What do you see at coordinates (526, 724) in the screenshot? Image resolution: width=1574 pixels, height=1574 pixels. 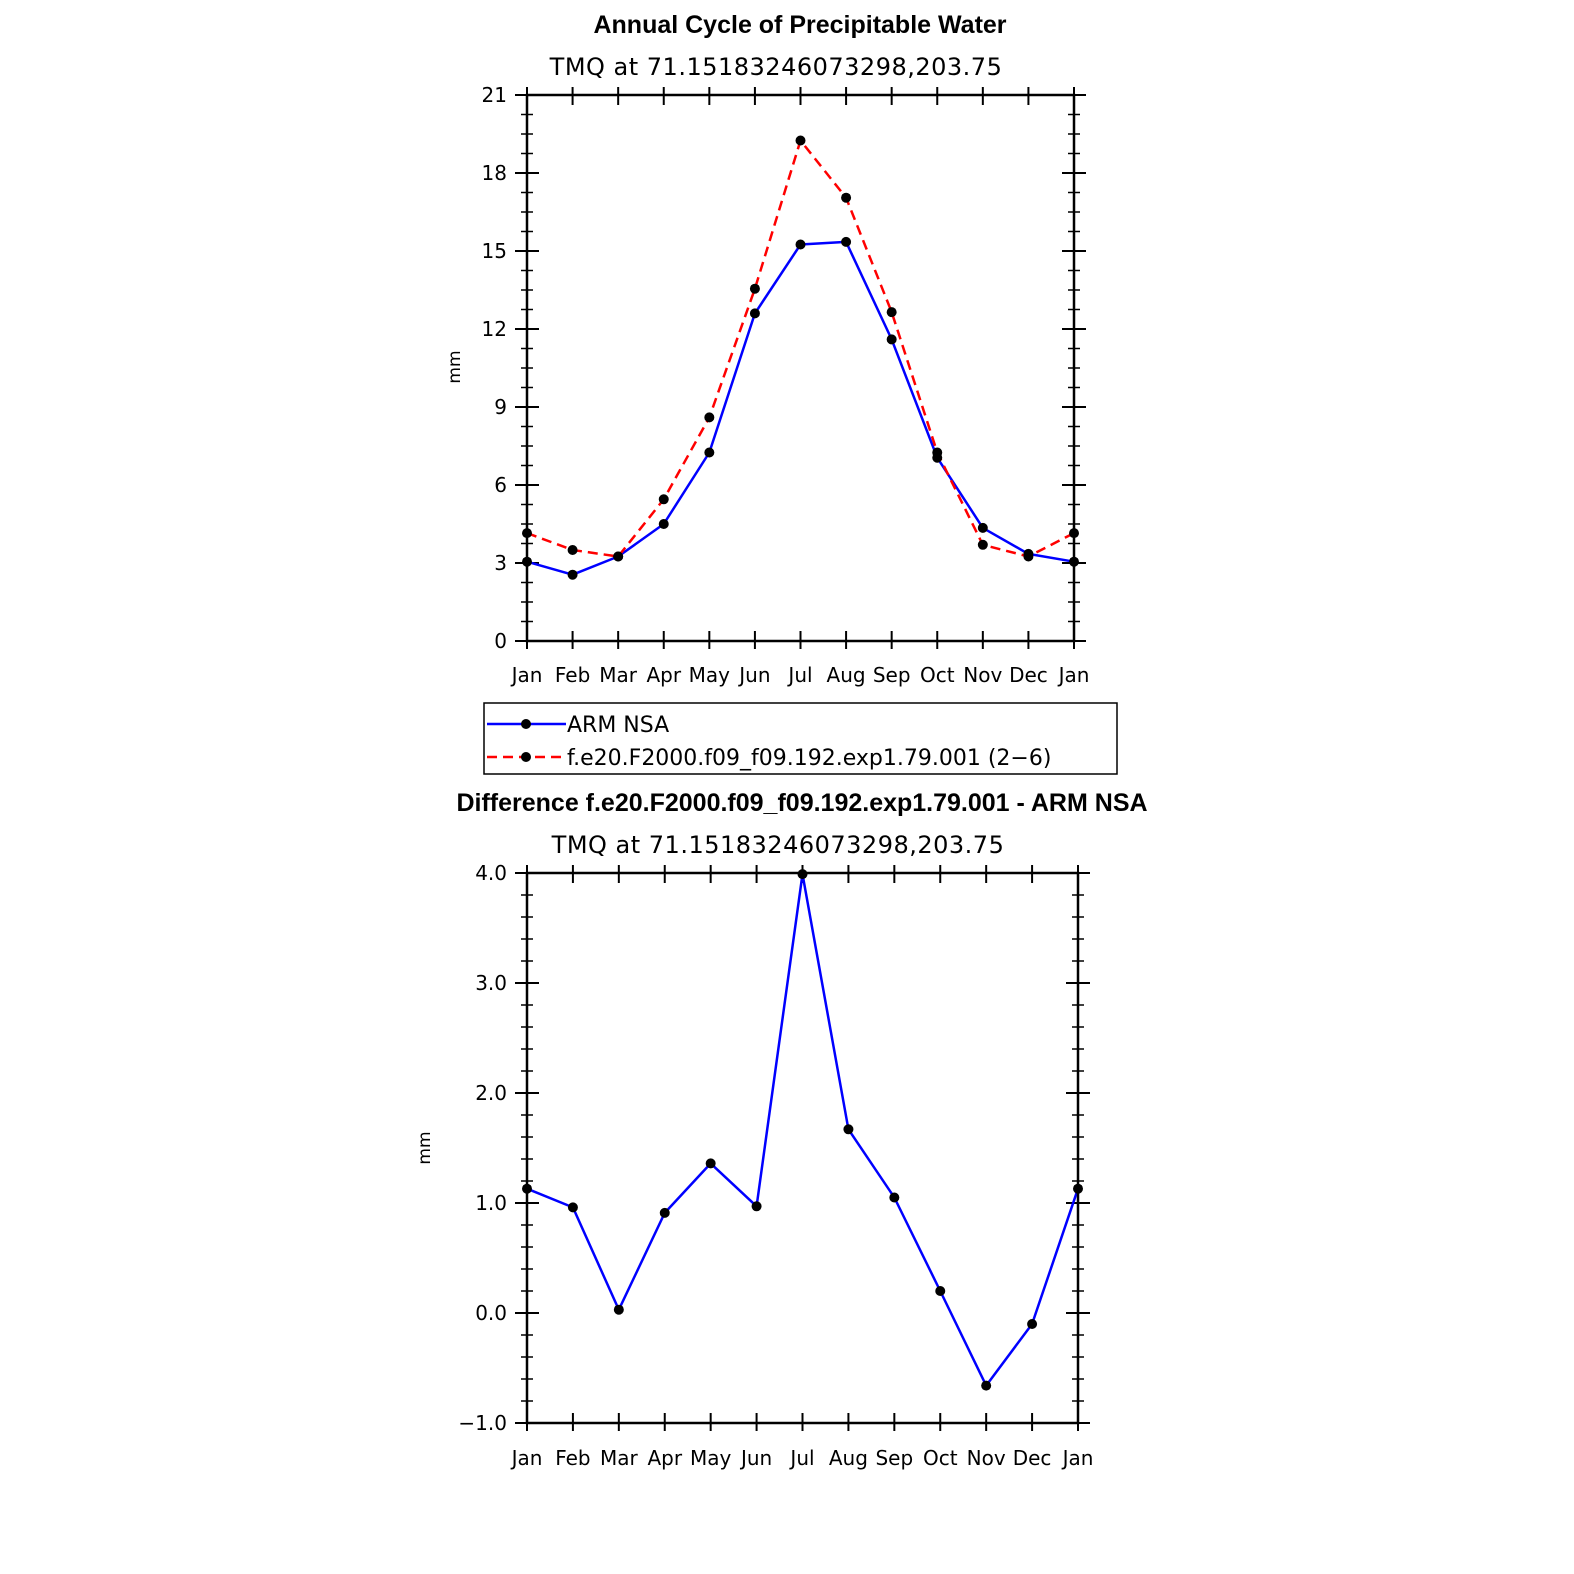 I see `legend-marker-arm-nsa` at bounding box center [526, 724].